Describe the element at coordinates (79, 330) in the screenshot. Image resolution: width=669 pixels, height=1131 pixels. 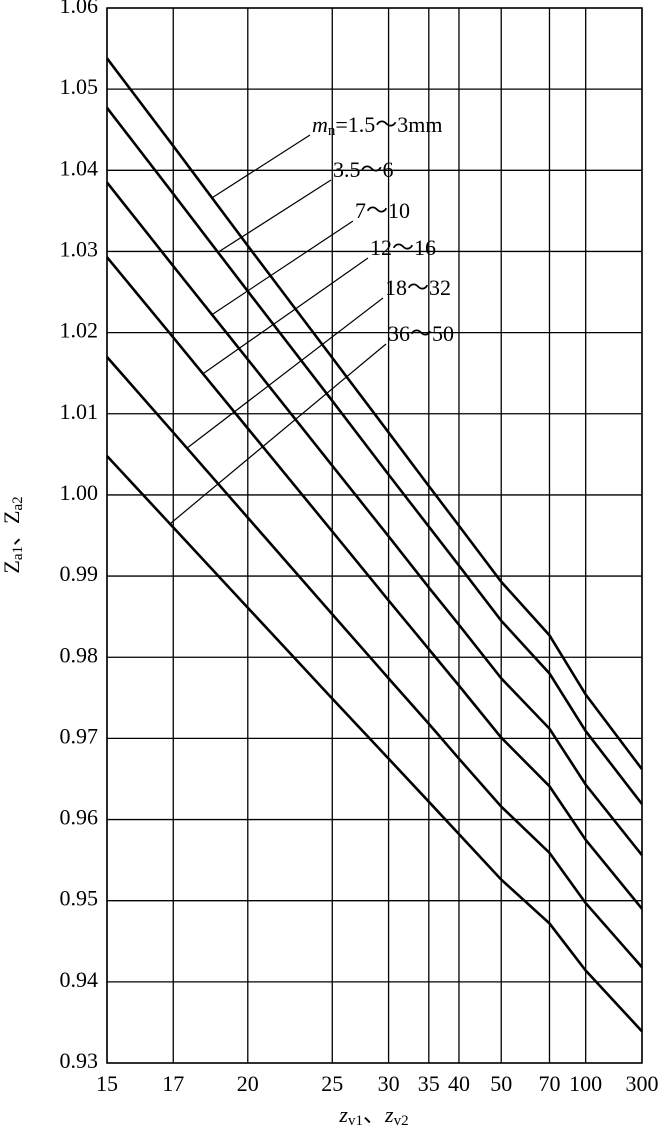
I see `y-tick-label: 1.02` at that location.